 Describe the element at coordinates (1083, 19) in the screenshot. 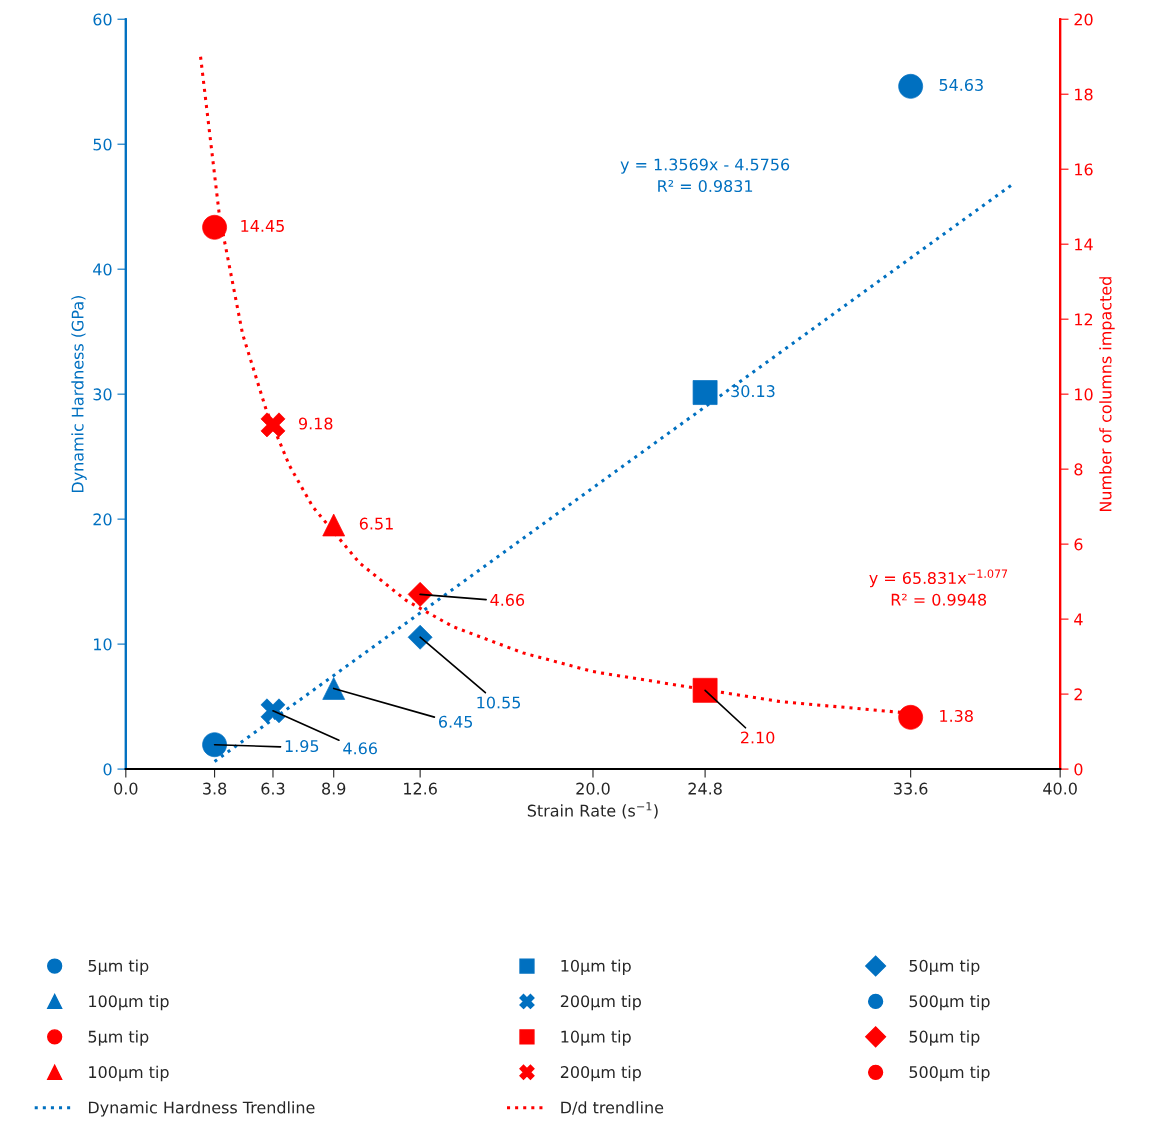

I see `y2-tick-label: 20` at that location.